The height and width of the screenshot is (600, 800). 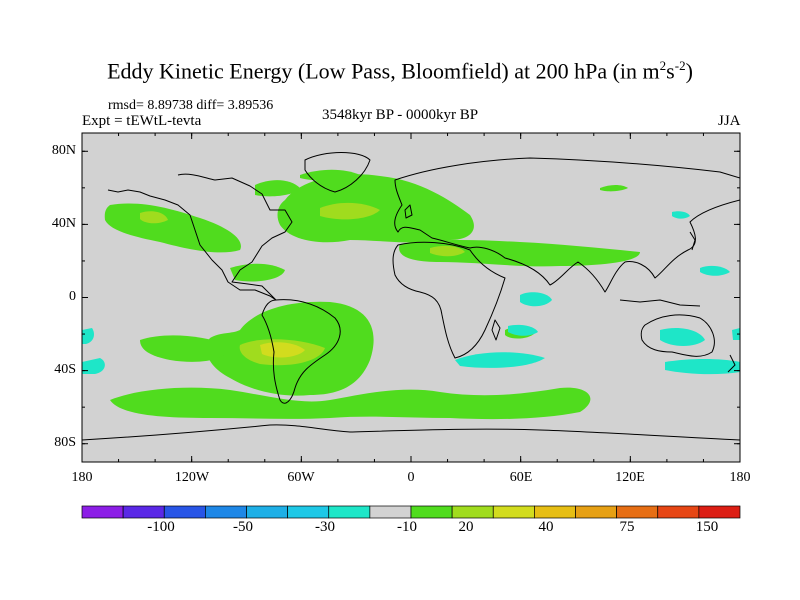 What do you see at coordinates (740, 477) in the screenshot?
I see `x-axis-label-180e: 180` at bounding box center [740, 477].